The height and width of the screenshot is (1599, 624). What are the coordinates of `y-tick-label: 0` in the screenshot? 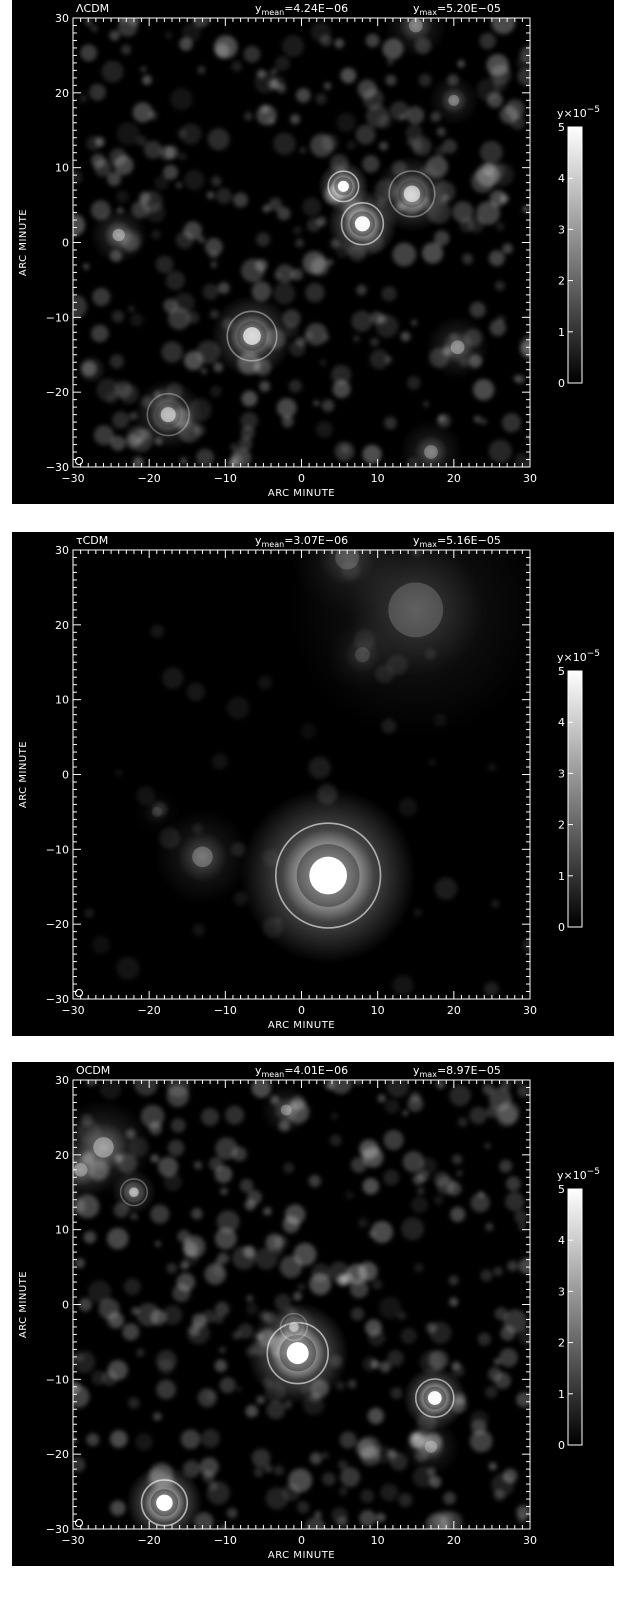 It's located at (65, 775).